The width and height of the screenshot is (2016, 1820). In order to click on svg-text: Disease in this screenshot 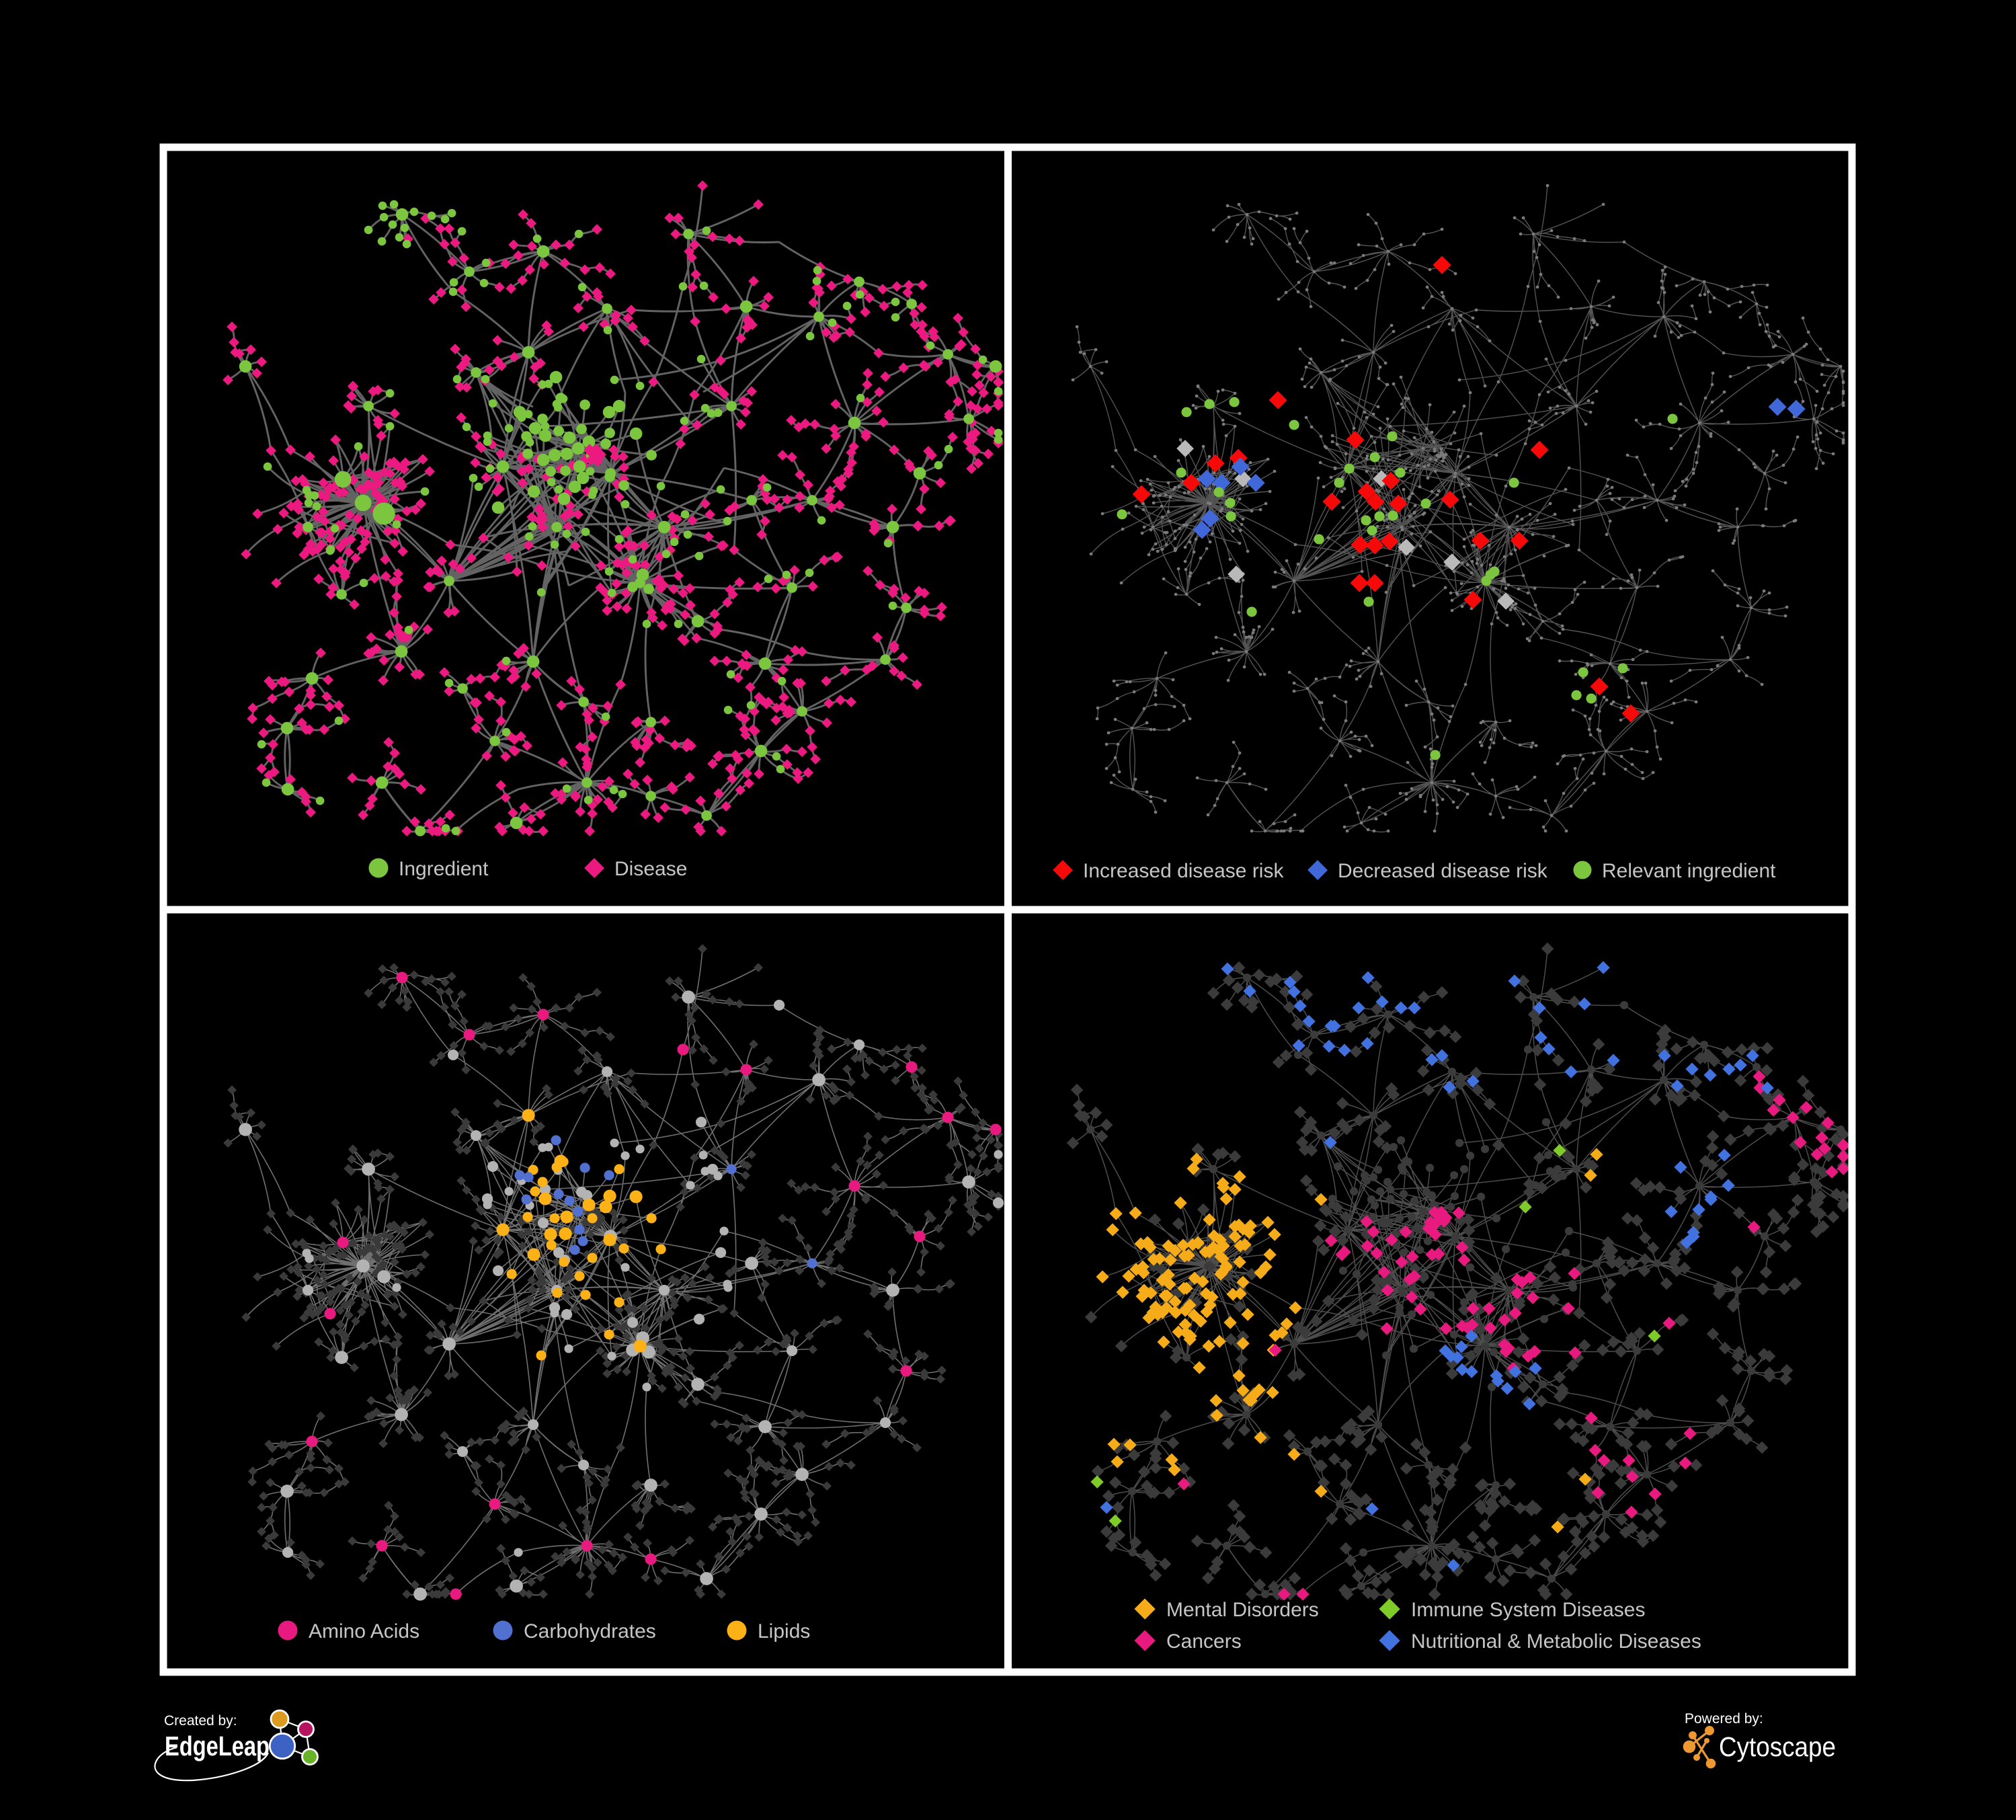, I will do `click(650, 869)`.